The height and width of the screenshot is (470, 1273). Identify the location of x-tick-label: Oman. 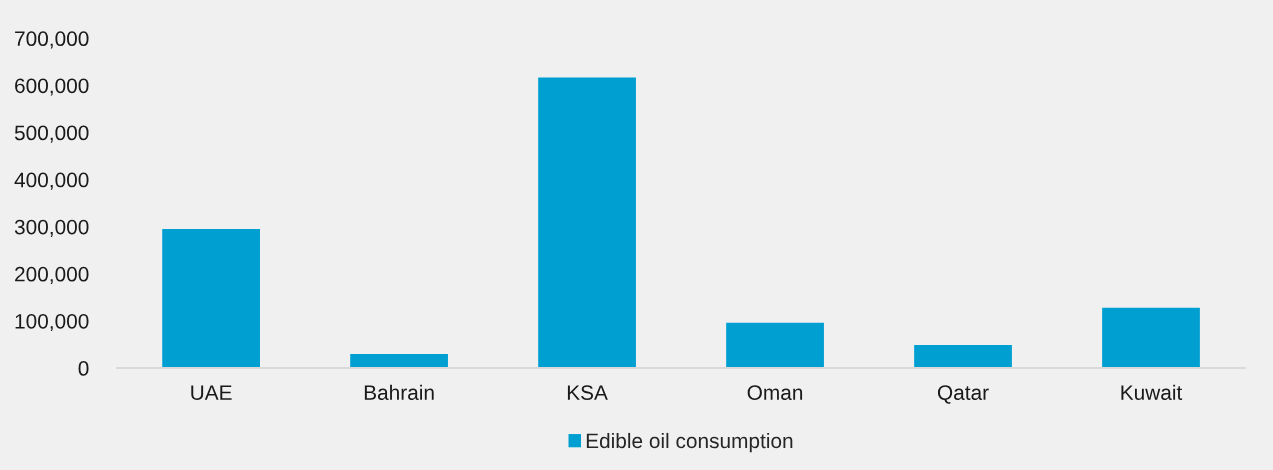
(775, 392).